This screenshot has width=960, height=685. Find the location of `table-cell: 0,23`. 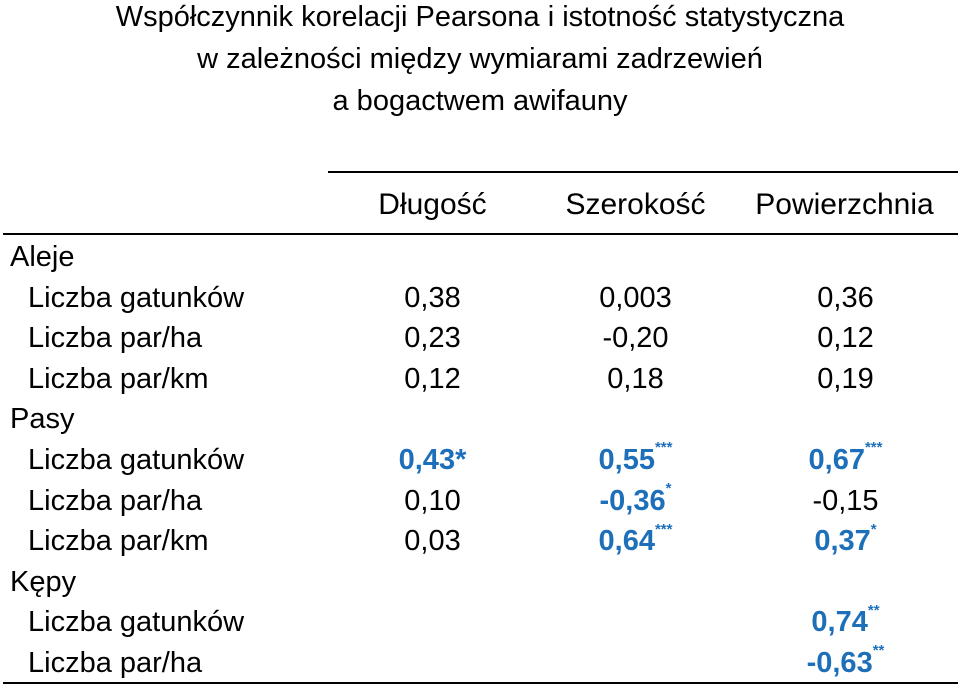

table-cell: 0,23 is located at coordinates (432, 338).